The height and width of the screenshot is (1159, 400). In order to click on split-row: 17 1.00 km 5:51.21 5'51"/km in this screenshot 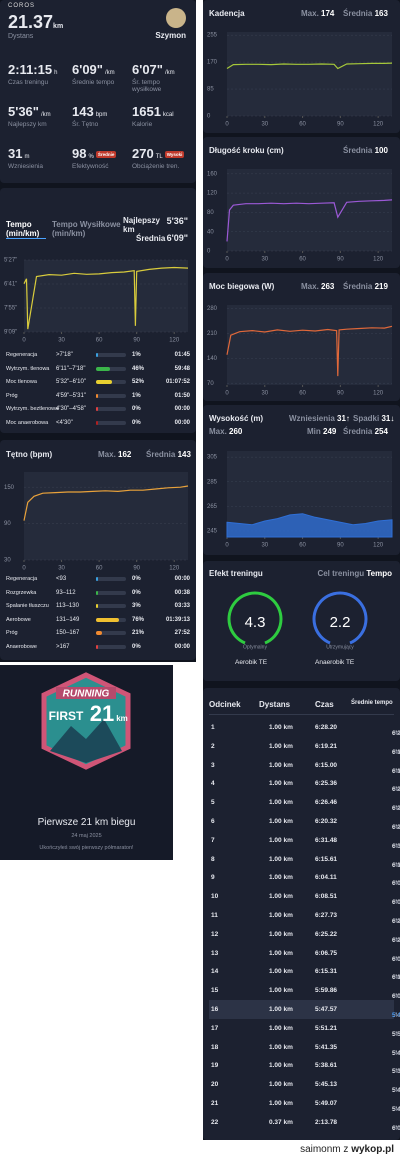, I will do `click(304, 1028)`.